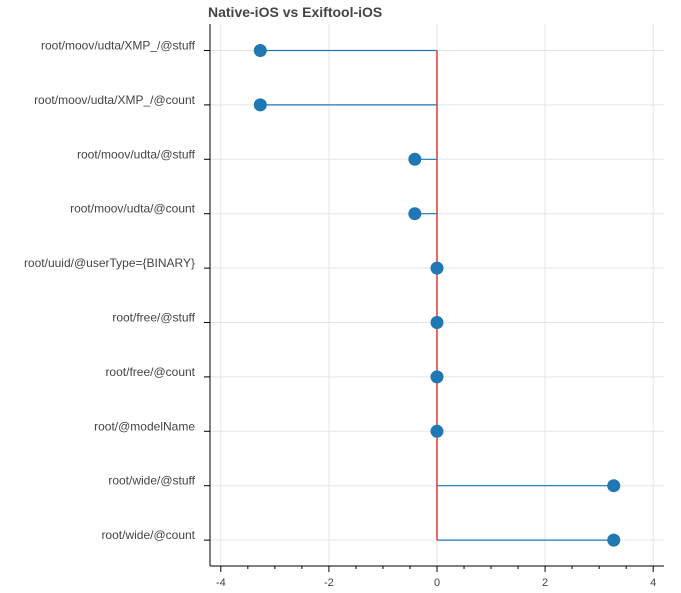  What do you see at coordinates (151, 481) in the screenshot?
I see `y-tick-label: root/wide/@stuff` at bounding box center [151, 481].